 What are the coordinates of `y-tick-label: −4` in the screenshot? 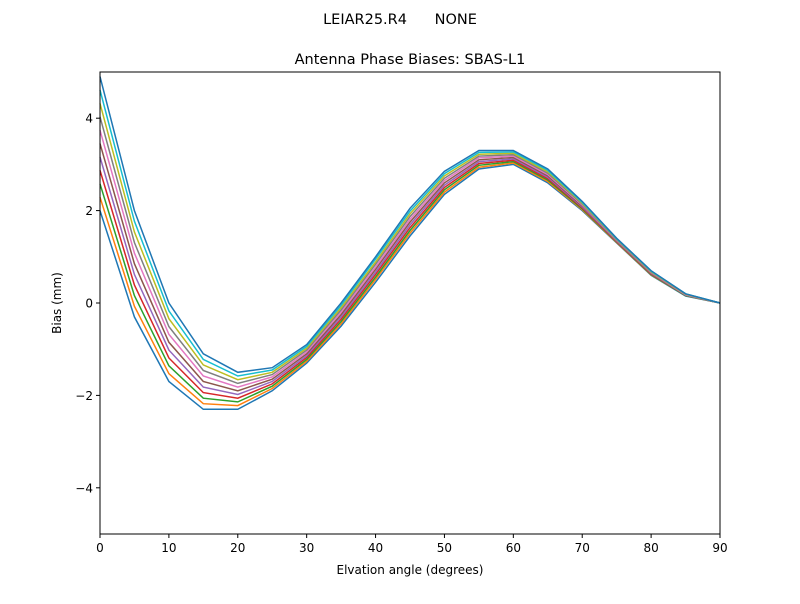 It's located at (84, 488).